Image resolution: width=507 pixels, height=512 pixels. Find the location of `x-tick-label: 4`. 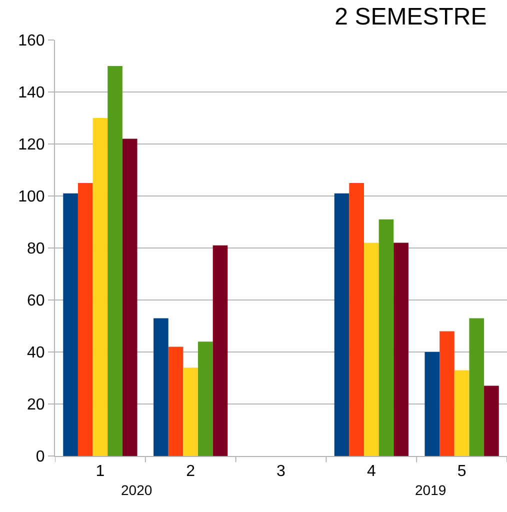

x-tick-label: 4 is located at coordinates (371, 471).